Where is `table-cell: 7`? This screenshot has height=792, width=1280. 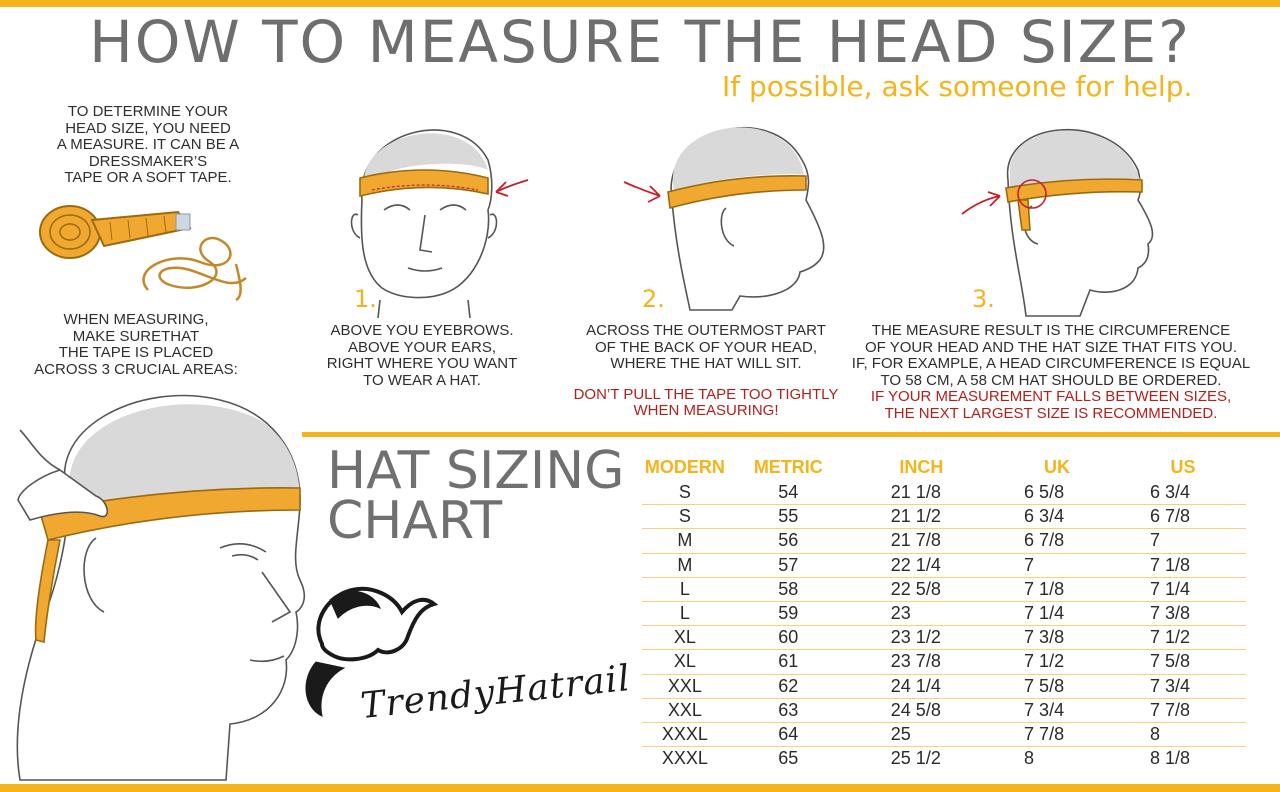 table-cell: 7 is located at coordinates (1183, 541).